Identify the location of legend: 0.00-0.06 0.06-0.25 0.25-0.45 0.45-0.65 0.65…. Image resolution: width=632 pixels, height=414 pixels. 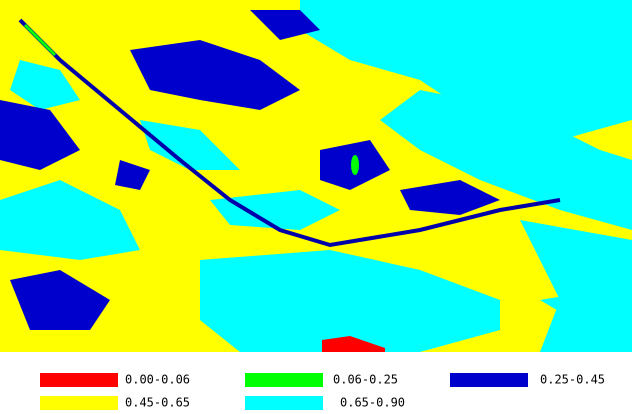
(322, 391).